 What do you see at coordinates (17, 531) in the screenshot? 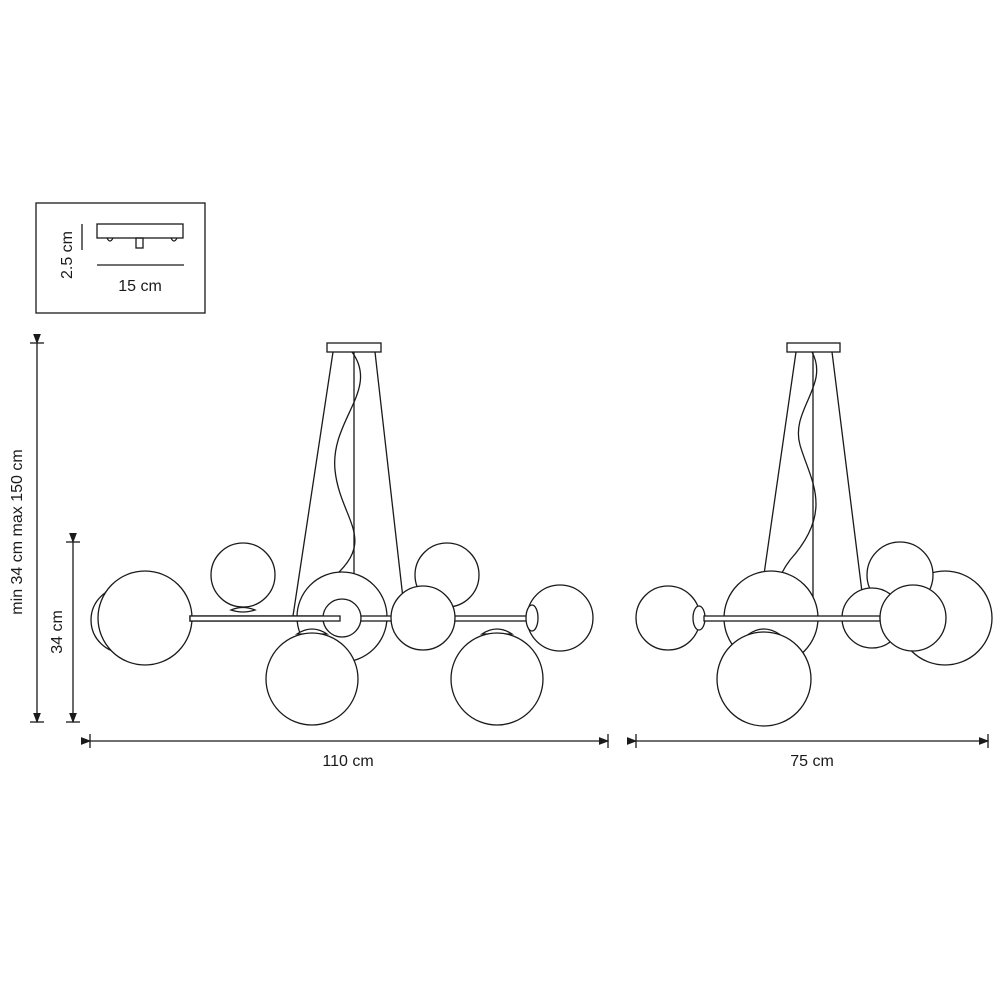
I see `total-height-label: min 34 cm max 150 cm` at bounding box center [17, 531].